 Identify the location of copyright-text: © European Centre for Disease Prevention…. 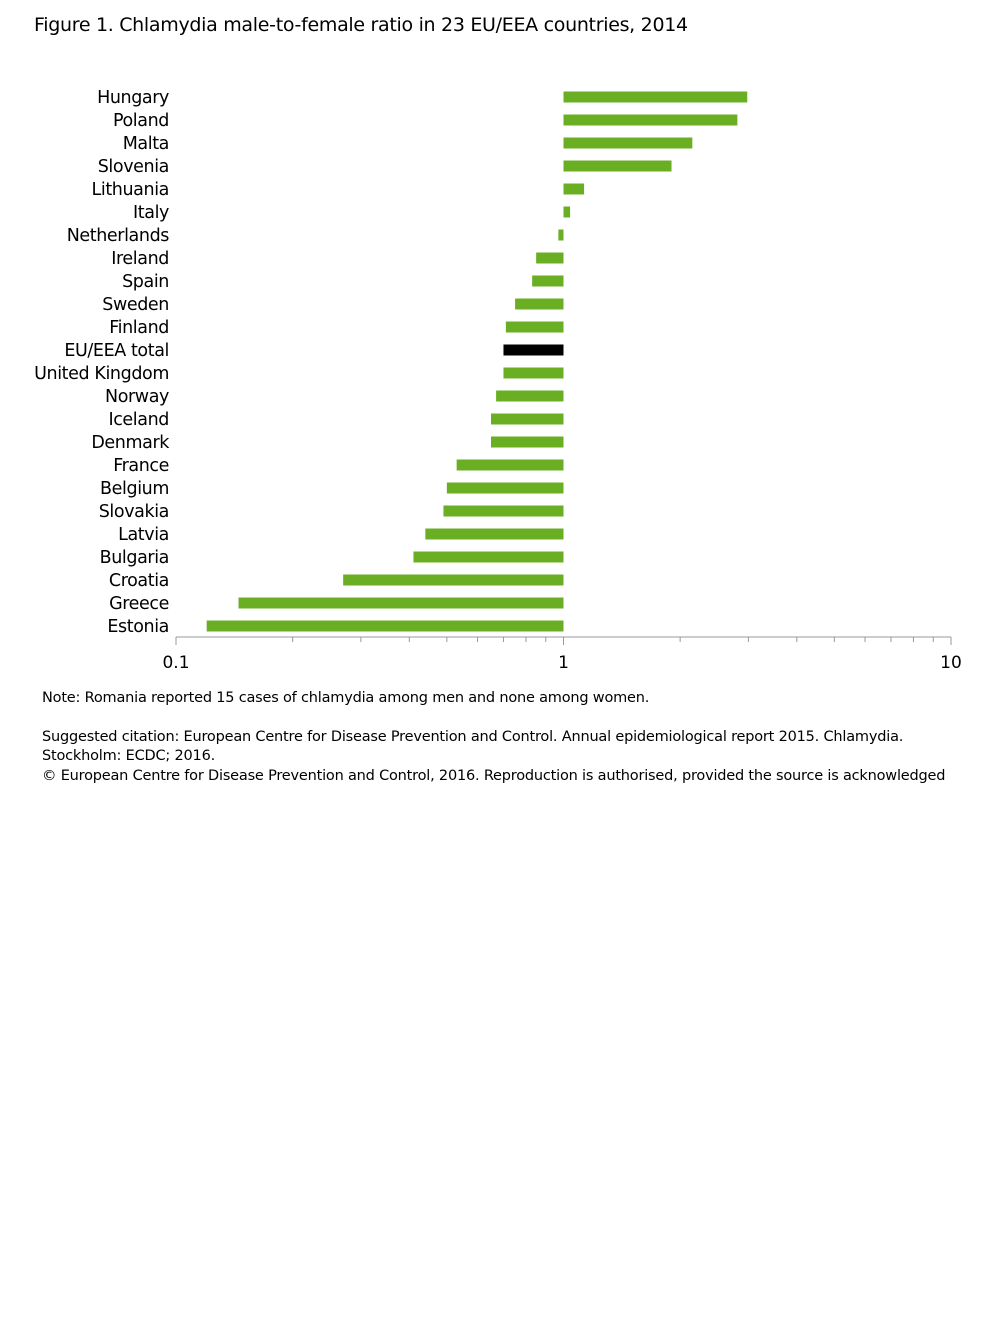
(494, 775).